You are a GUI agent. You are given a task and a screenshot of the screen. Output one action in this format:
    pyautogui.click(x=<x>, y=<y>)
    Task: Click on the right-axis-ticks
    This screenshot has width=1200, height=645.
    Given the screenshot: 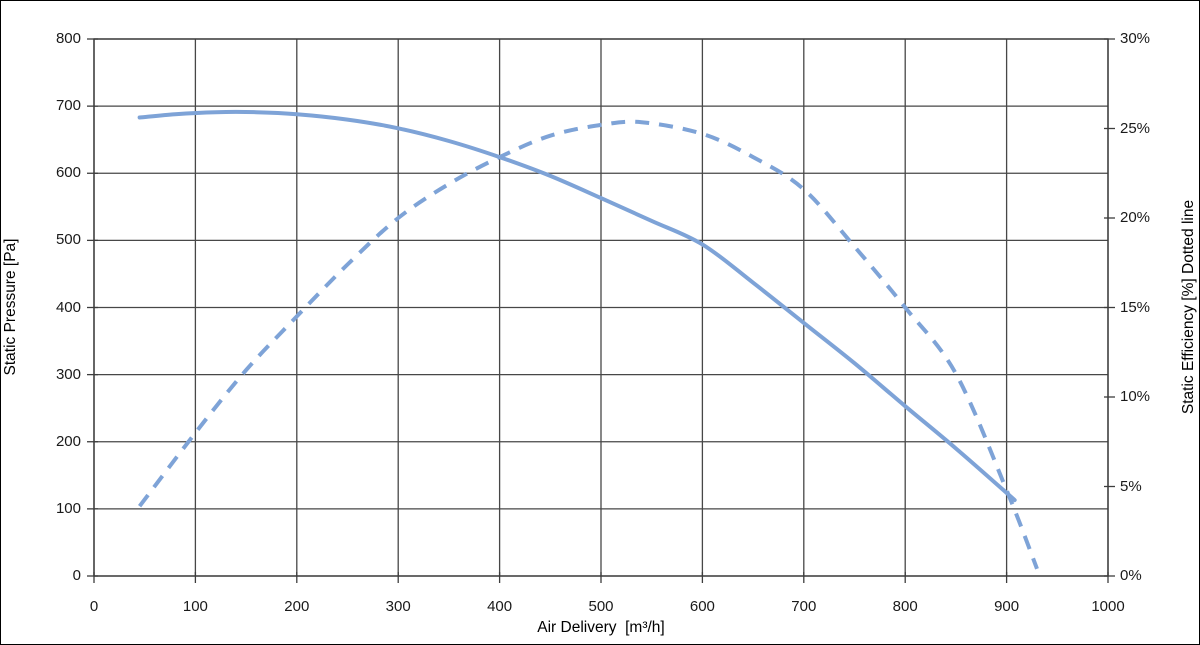 What is the action you would take?
    pyautogui.click(x=1109, y=307)
    